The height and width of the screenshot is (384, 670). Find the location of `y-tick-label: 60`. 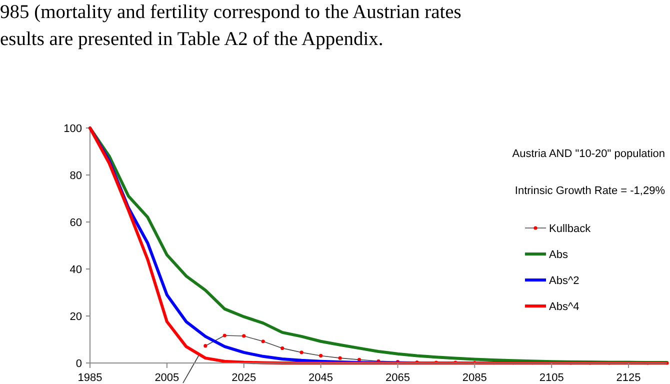

y-tick-label: 60 is located at coordinates (76, 223).